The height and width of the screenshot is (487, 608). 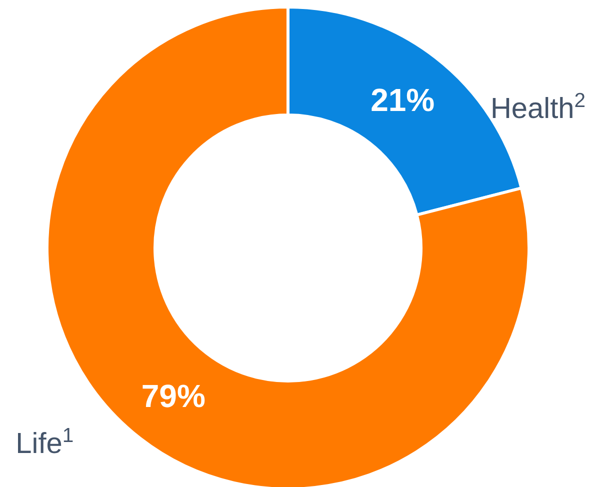 What do you see at coordinates (173, 396) in the screenshot?
I see `data-label: 79%` at bounding box center [173, 396].